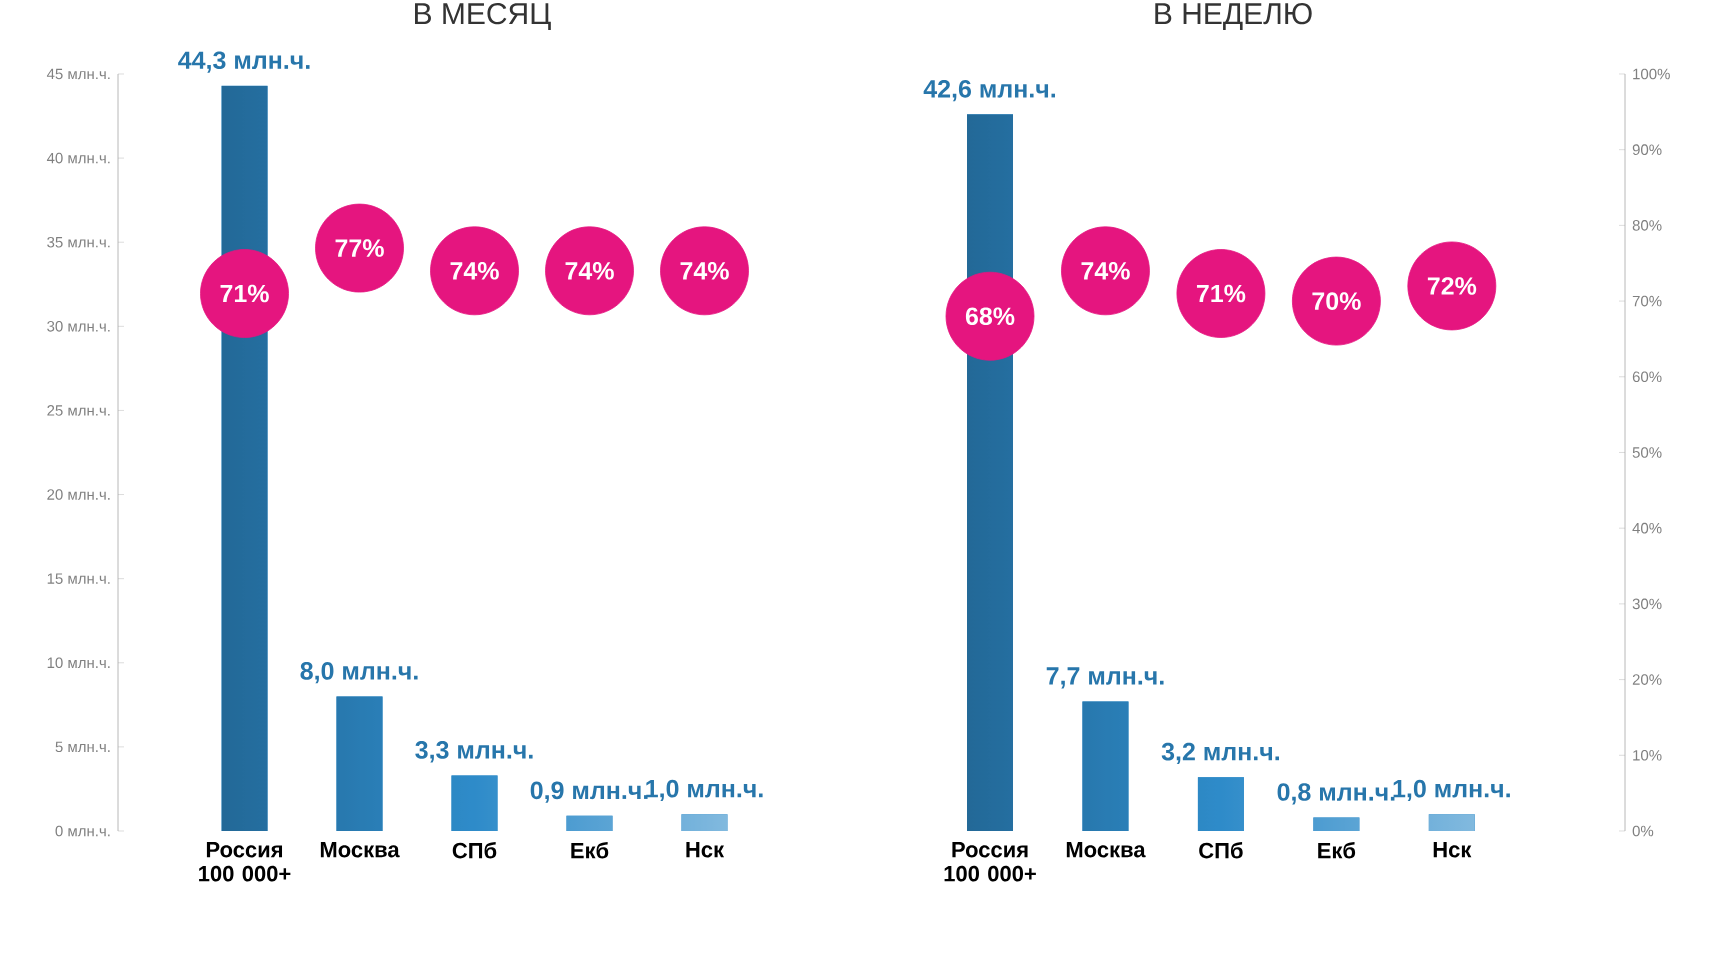 This screenshot has height=978, width=1709. Describe the element at coordinates (78, 74) in the screenshot. I see `y-tick-label: 45 млн.ч.` at that location.